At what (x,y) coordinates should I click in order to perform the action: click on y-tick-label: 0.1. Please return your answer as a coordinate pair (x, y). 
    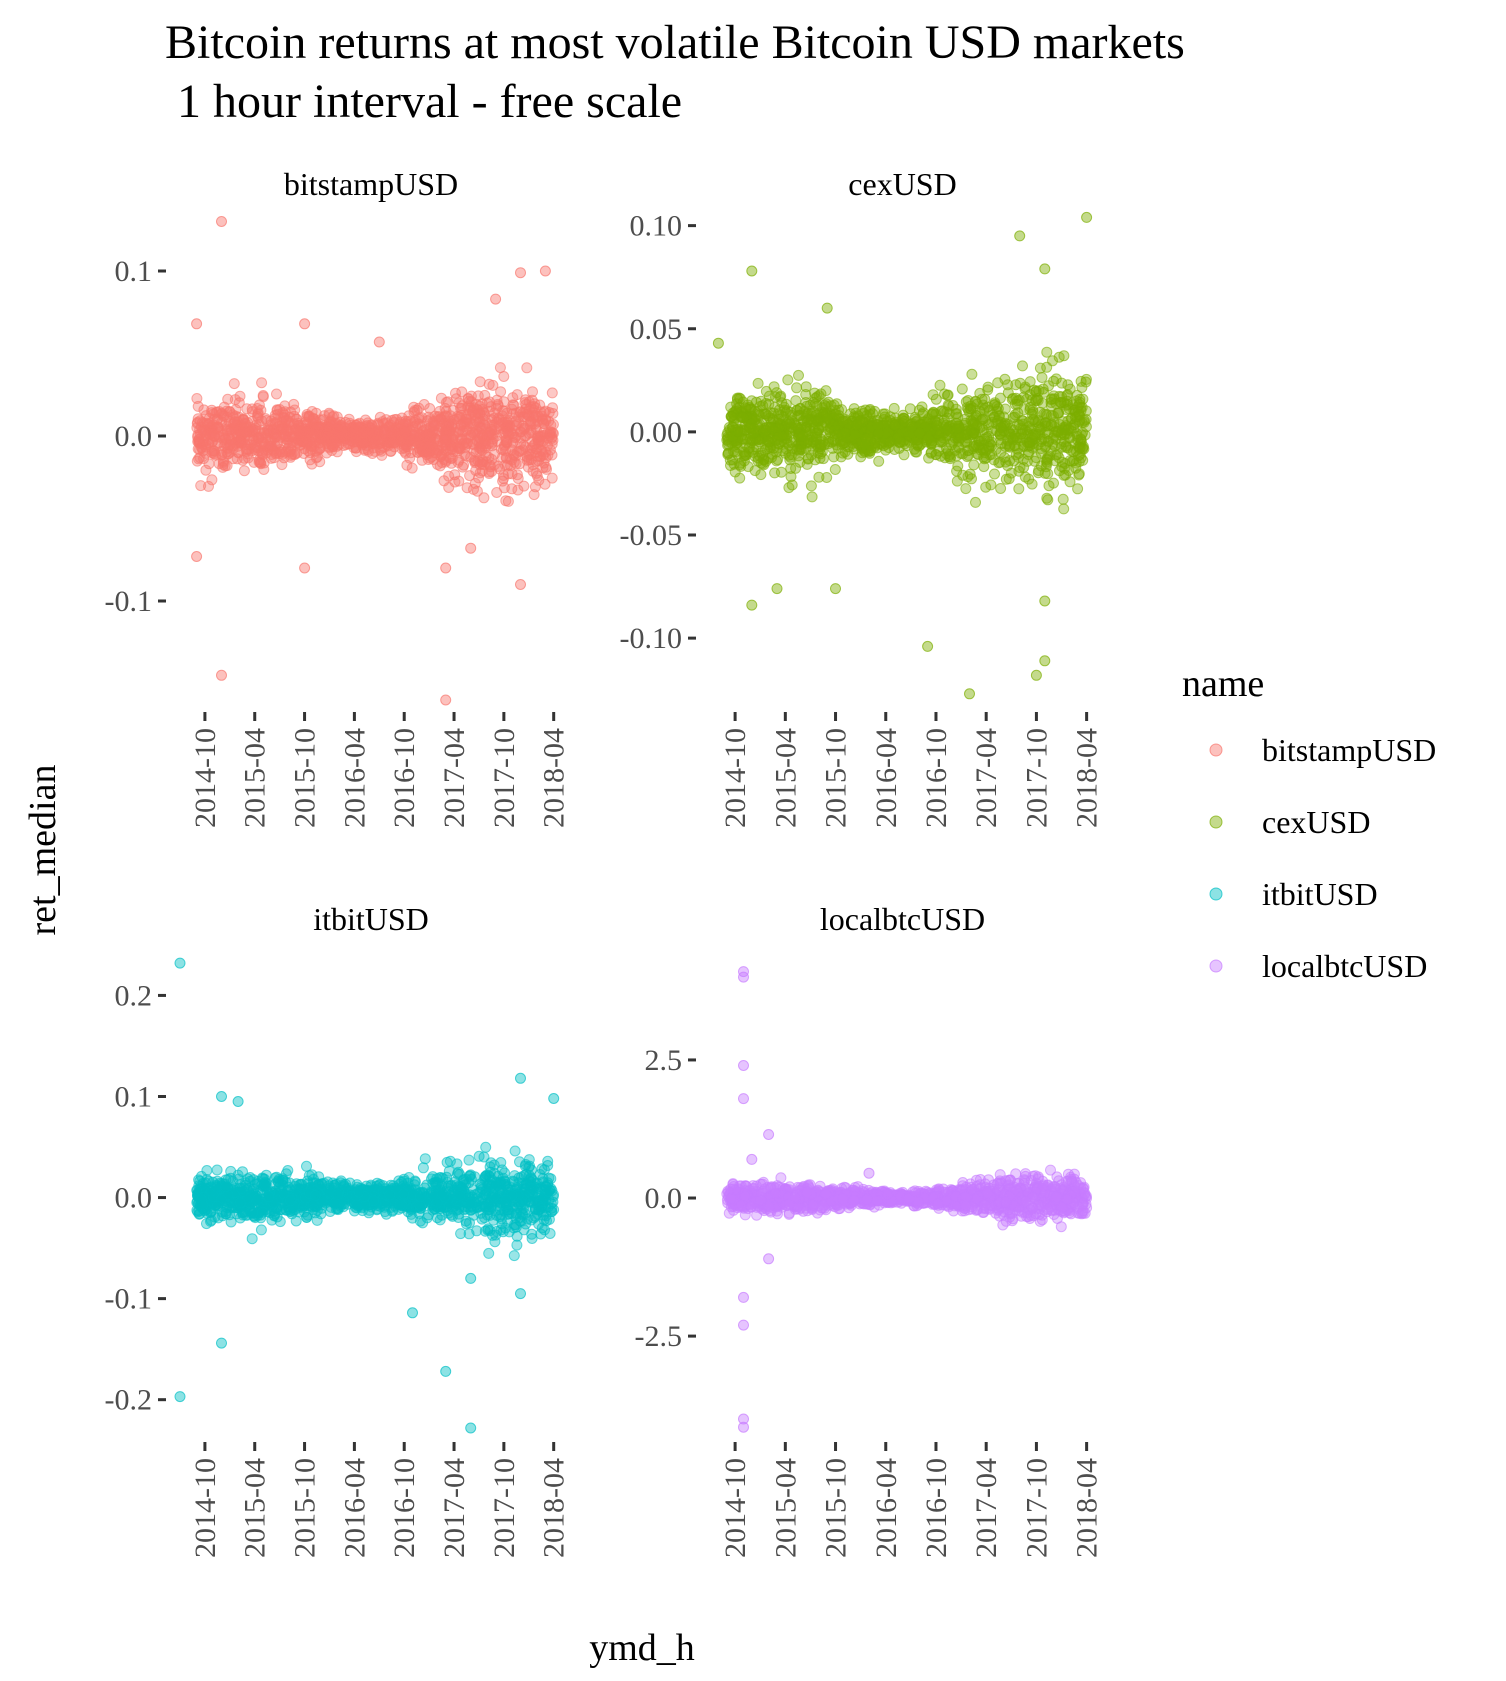
    Looking at the image, I should click on (134, 271).